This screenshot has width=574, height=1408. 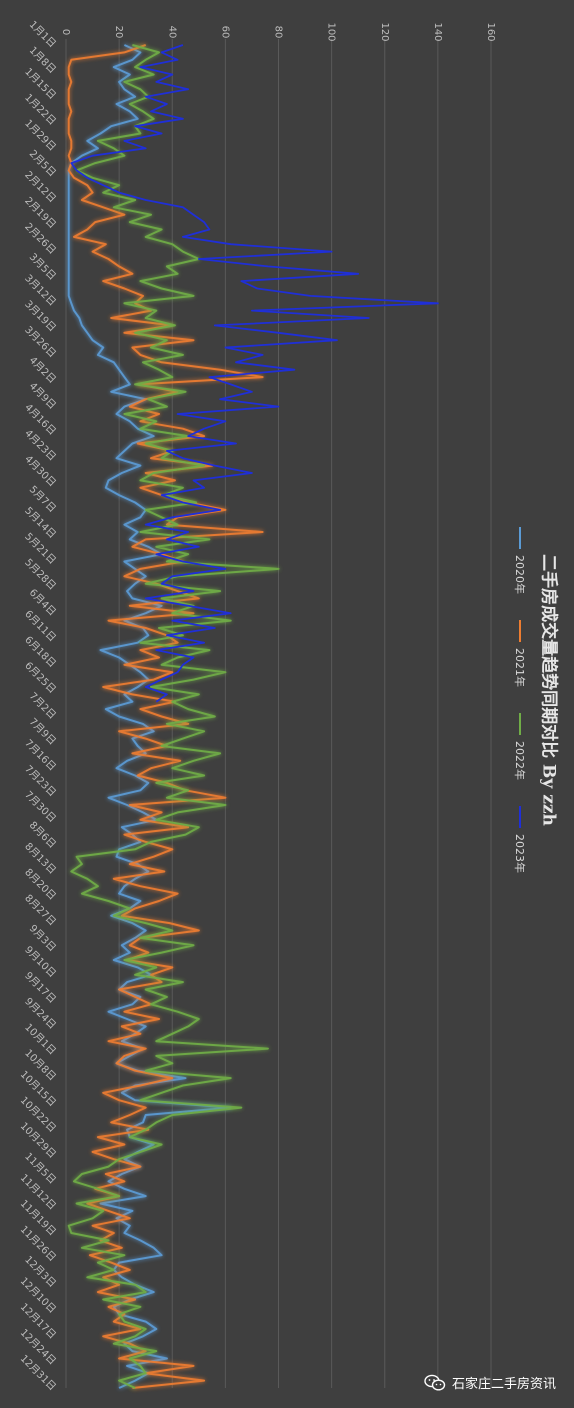 What do you see at coordinates (519, 667) in the screenshot?
I see `legend-label-2021: 2021年` at bounding box center [519, 667].